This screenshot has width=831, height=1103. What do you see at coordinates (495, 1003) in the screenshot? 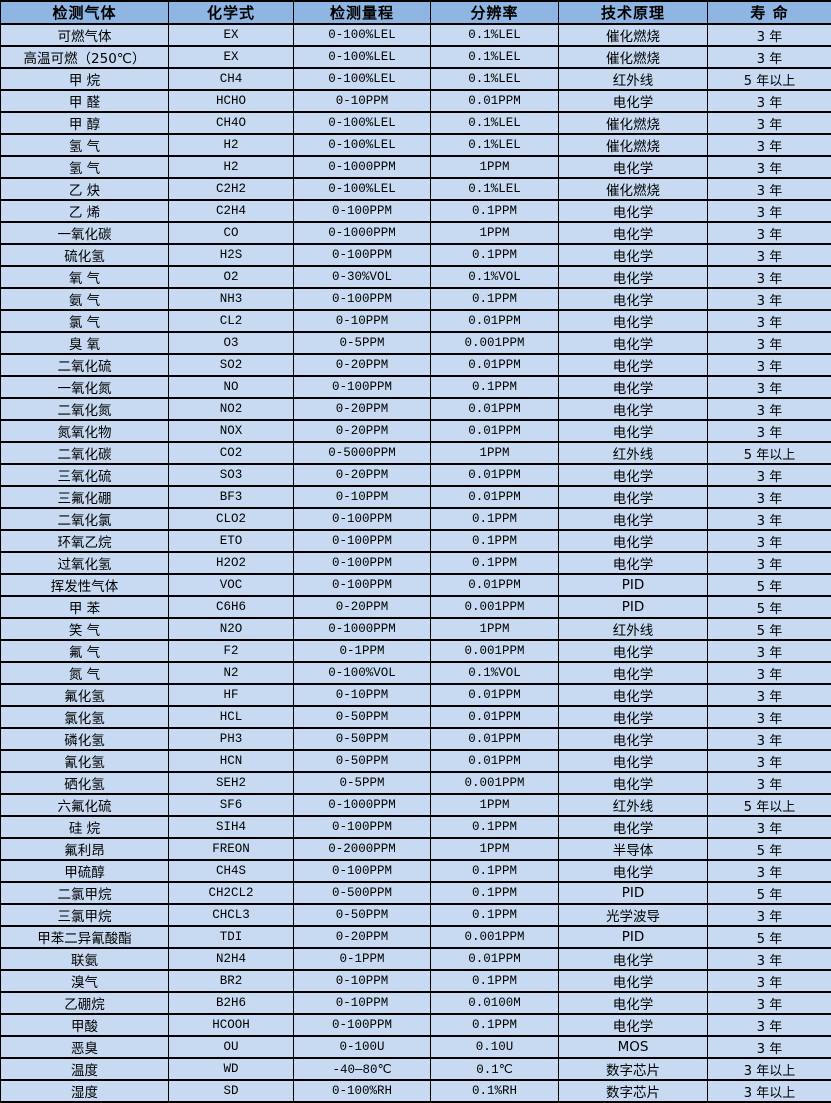
I see `cell-resolution: 0.0100M` at bounding box center [495, 1003].